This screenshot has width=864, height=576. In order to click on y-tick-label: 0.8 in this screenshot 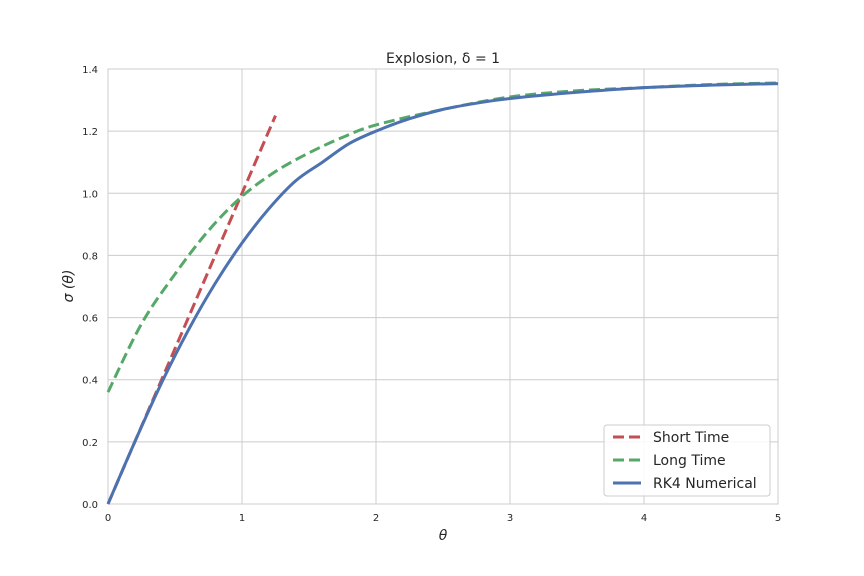, I will do `click(90, 256)`.